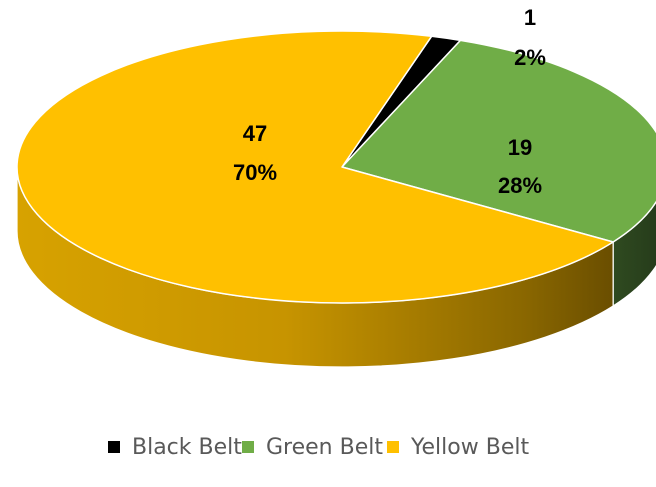 The height and width of the screenshot is (487, 656). Describe the element at coordinates (255, 172) in the screenshot. I see `data-label-percent: 70%` at that location.